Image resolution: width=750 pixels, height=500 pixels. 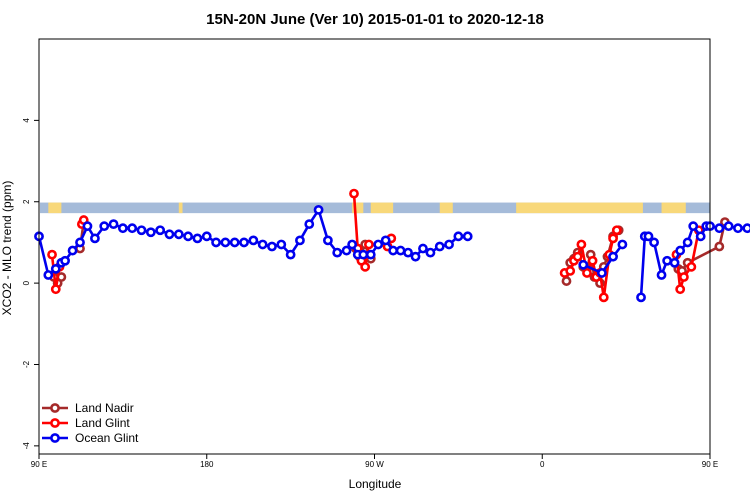 What do you see at coordinates (107, 438) in the screenshot?
I see `legend-label: Ocean Glint` at bounding box center [107, 438].